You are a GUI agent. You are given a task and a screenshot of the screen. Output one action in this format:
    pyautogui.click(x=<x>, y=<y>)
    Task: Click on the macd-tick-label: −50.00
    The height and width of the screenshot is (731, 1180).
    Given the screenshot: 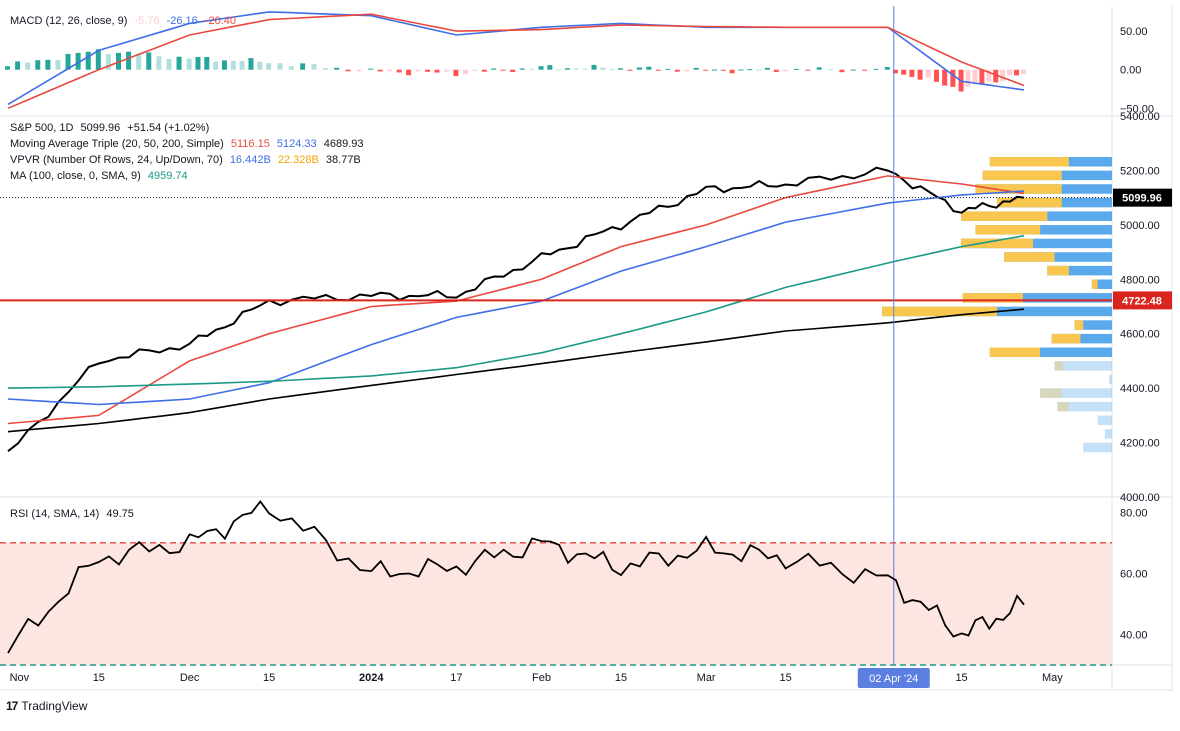 What is the action you would take?
    pyautogui.click(x=1137, y=109)
    